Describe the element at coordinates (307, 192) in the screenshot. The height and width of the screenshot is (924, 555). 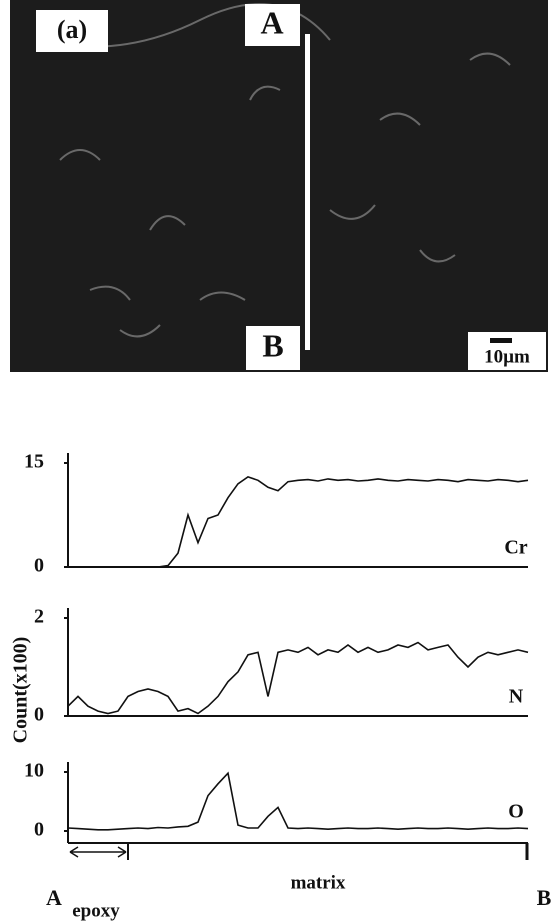
I see `scan-line` at that location.